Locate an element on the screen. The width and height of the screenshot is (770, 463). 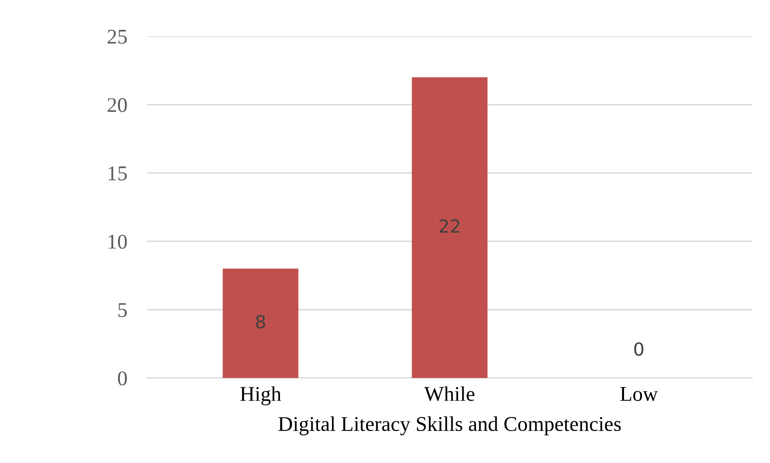
x-axis-title: Digital Literacy Skills and Competencies is located at coordinates (449, 426).